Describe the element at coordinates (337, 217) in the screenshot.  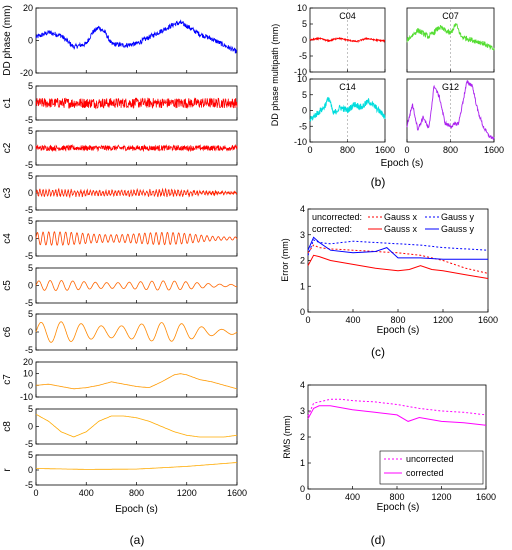
I see `panel-c-legend-row-label: uncorrected:` at that location.